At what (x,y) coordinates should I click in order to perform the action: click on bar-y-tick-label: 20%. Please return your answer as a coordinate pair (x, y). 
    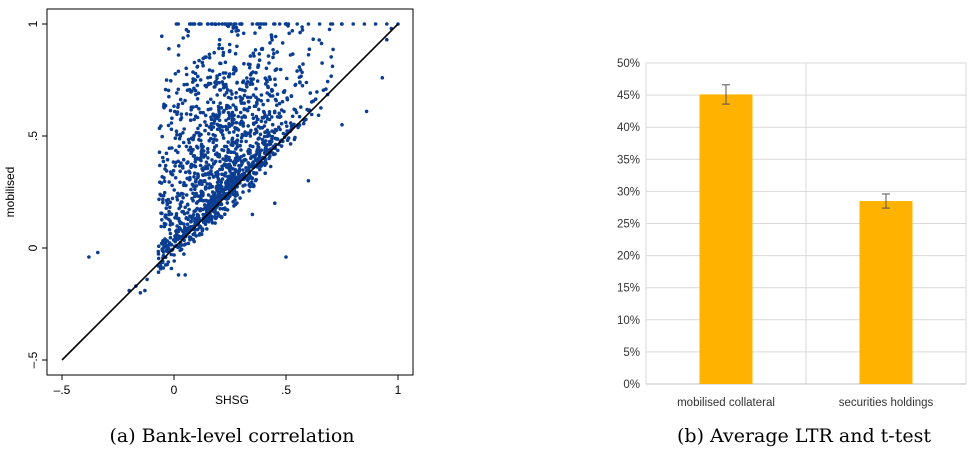
    Looking at the image, I should click on (628, 257).